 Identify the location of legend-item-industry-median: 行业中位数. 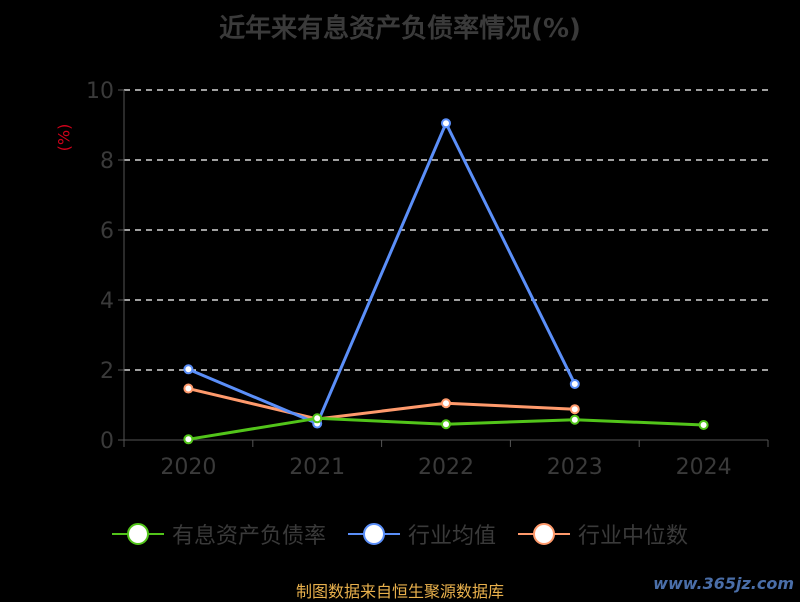
(603, 534).